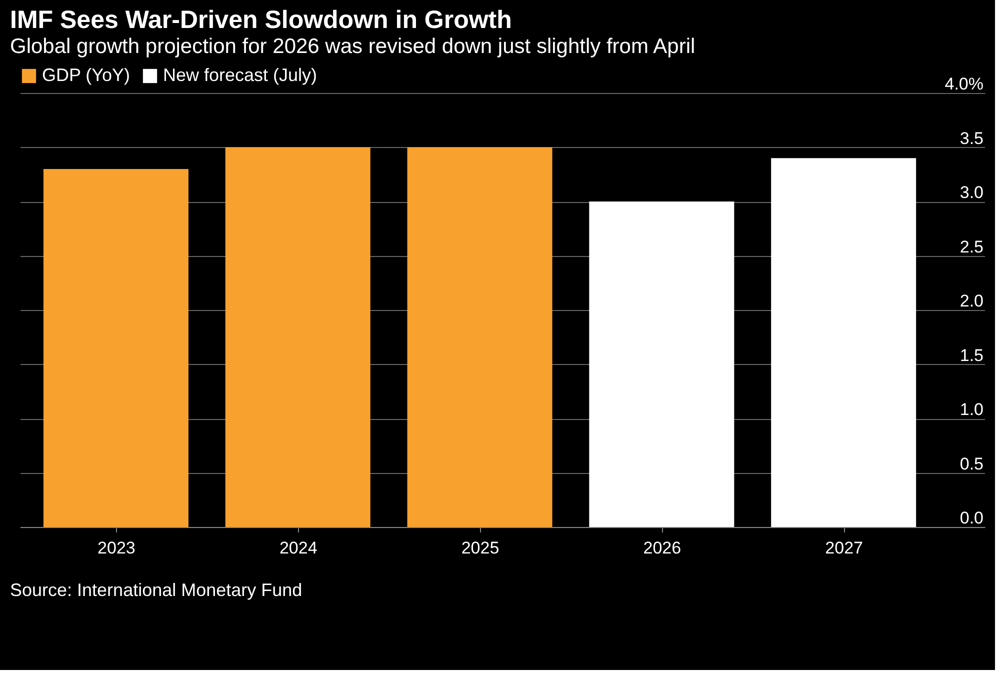 This screenshot has width=1000, height=692. I want to click on y-tick-label: 3.0, so click(972, 192).